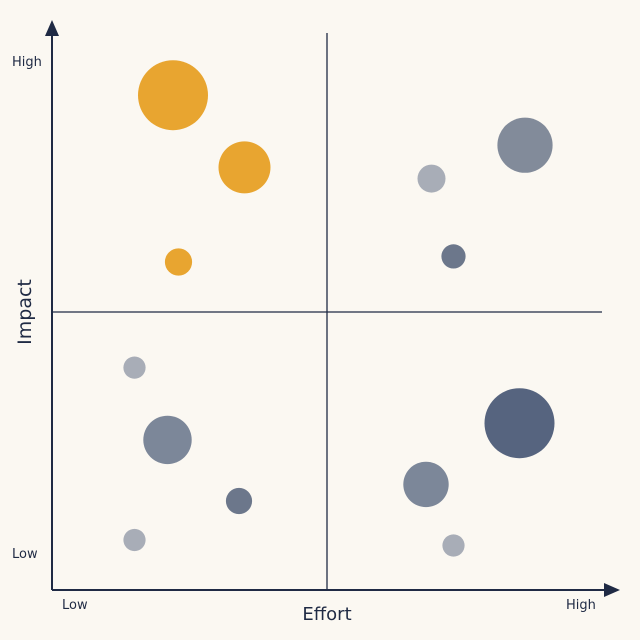 This screenshot has height=640, width=640. What do you see at coordinates (25, 554) in the screenshot?
I see `y-tick-label-low: Low` at bounding box center [25, 554].